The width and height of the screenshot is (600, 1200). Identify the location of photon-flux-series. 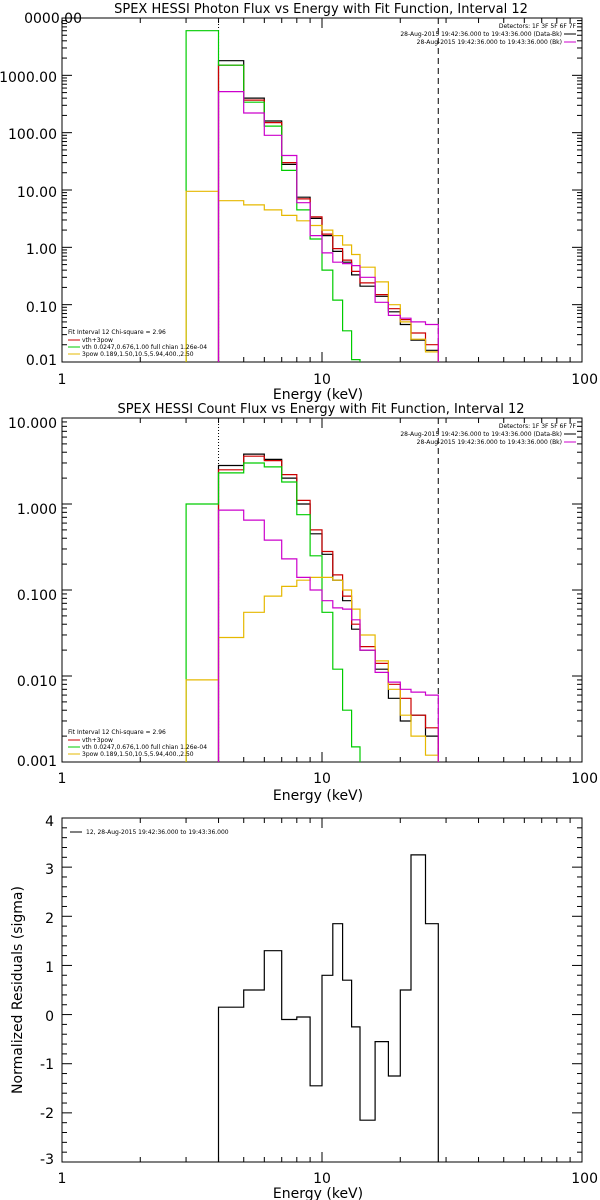
(312, 196).